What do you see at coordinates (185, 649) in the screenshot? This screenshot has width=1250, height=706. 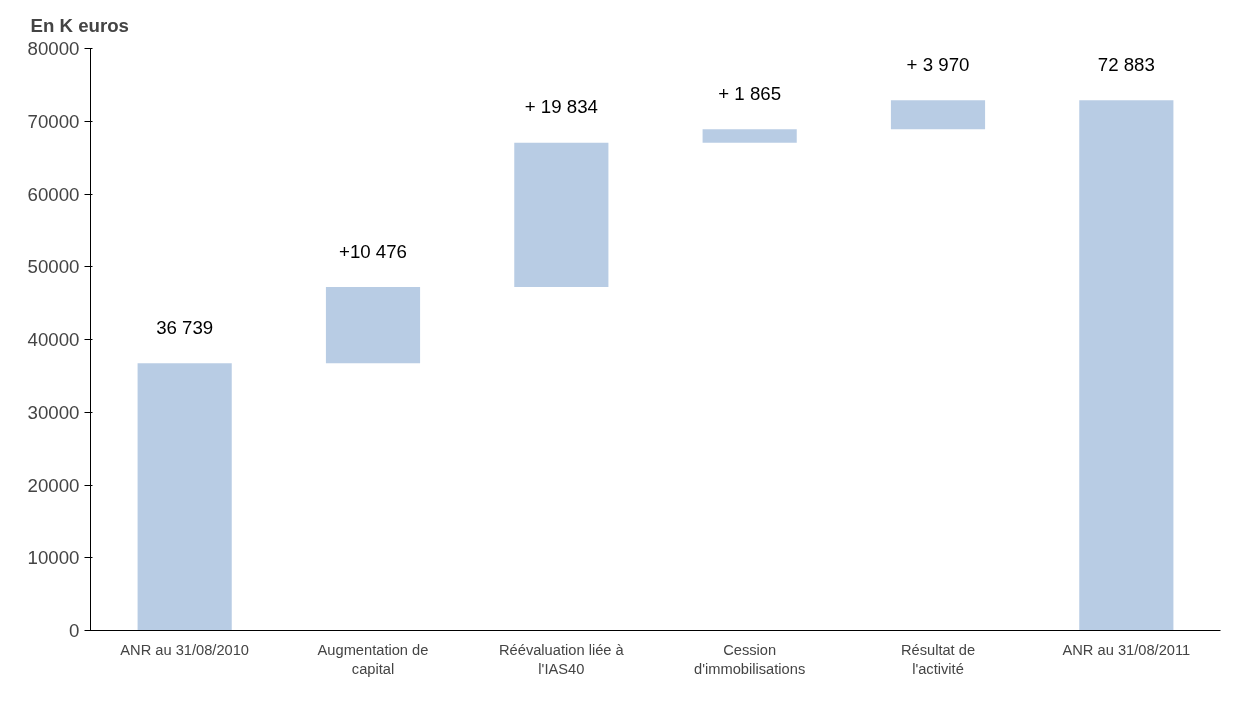 I see `x-tick-label: ANR au 31/08/2010` at bounding box center [185, 649].